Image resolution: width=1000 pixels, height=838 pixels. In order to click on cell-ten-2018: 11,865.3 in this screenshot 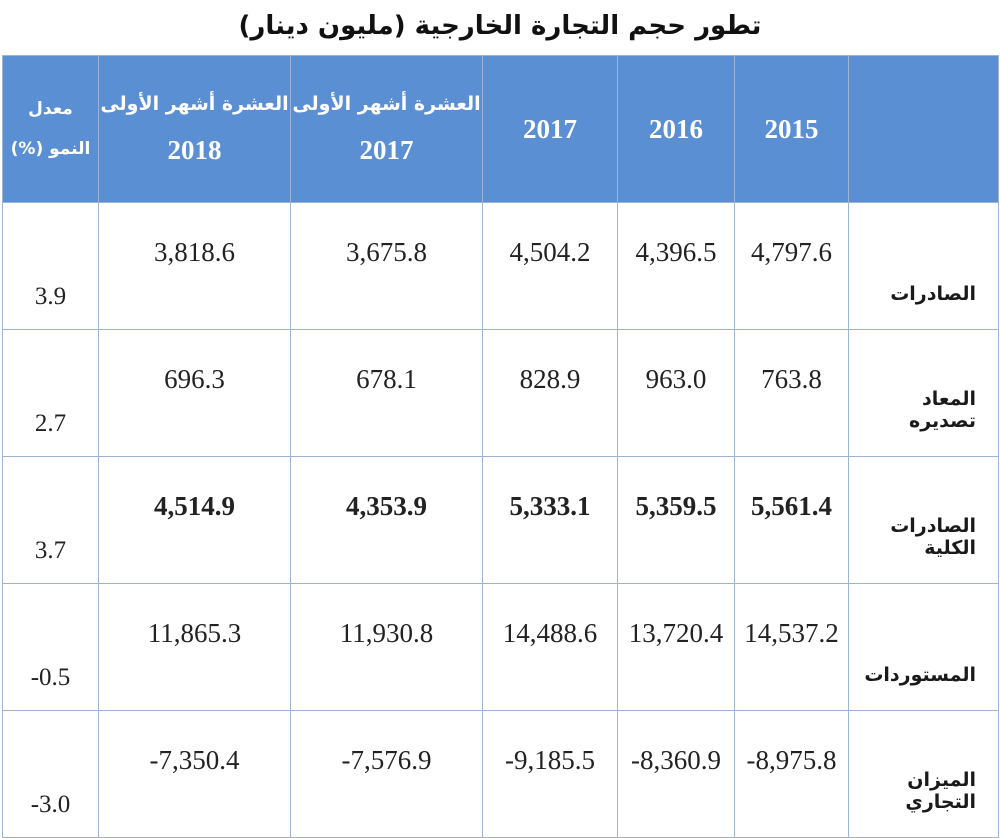, I will do `click(194, 647)`.